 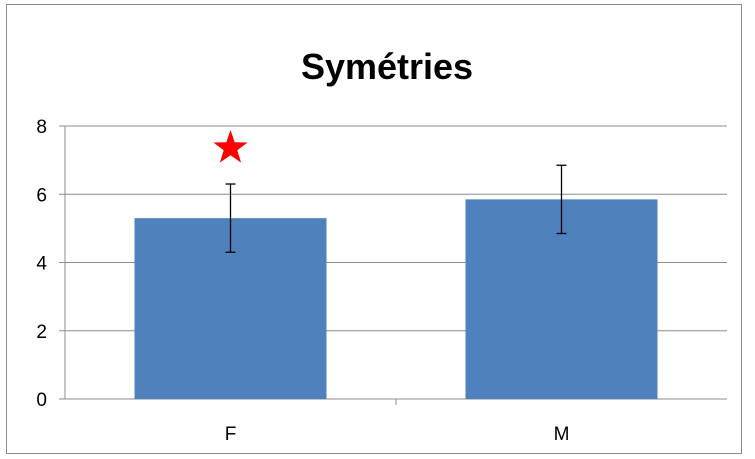 I want to click on y-tick-label: 4, so click(x=41, y=264).